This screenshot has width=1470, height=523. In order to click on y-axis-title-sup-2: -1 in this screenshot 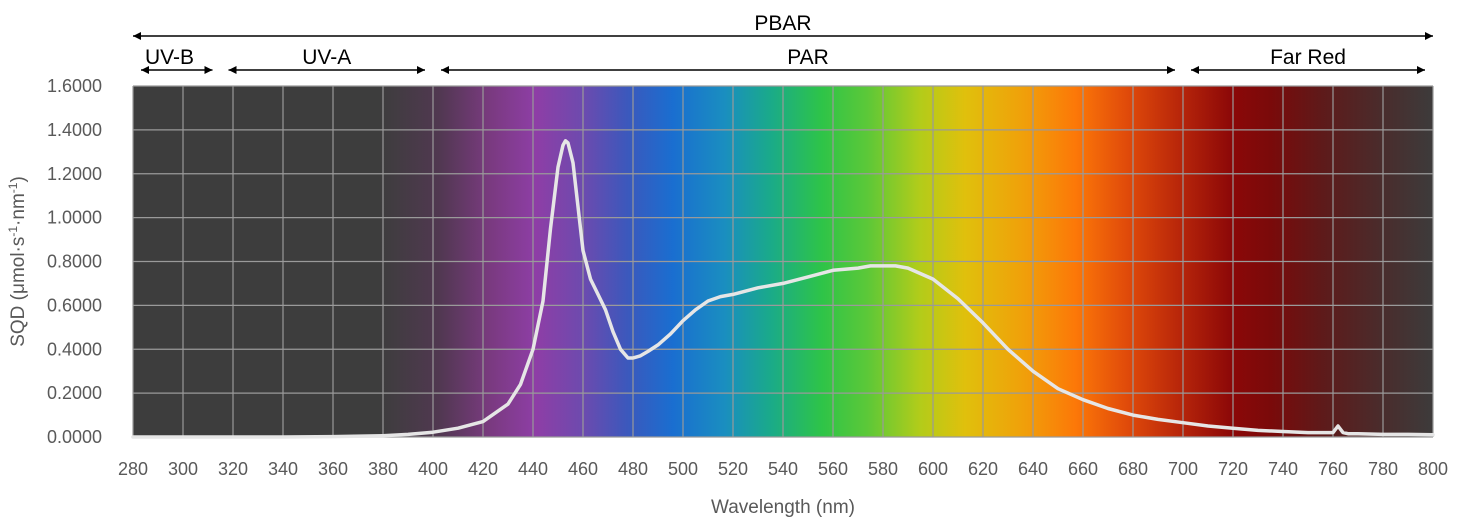, I will do `click(13, 187)`.